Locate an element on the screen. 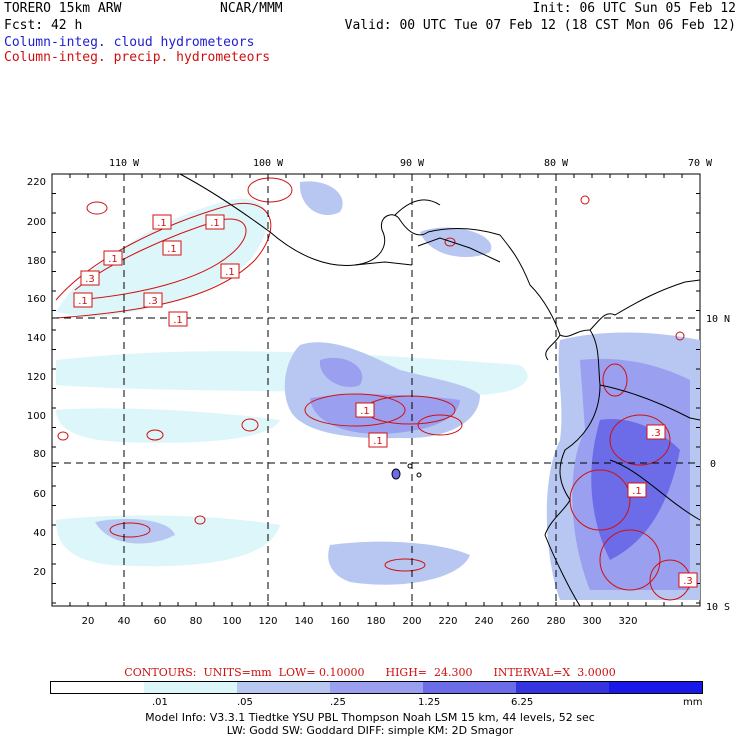  x-tick-label: 20 is located at coordinates (88, 621).